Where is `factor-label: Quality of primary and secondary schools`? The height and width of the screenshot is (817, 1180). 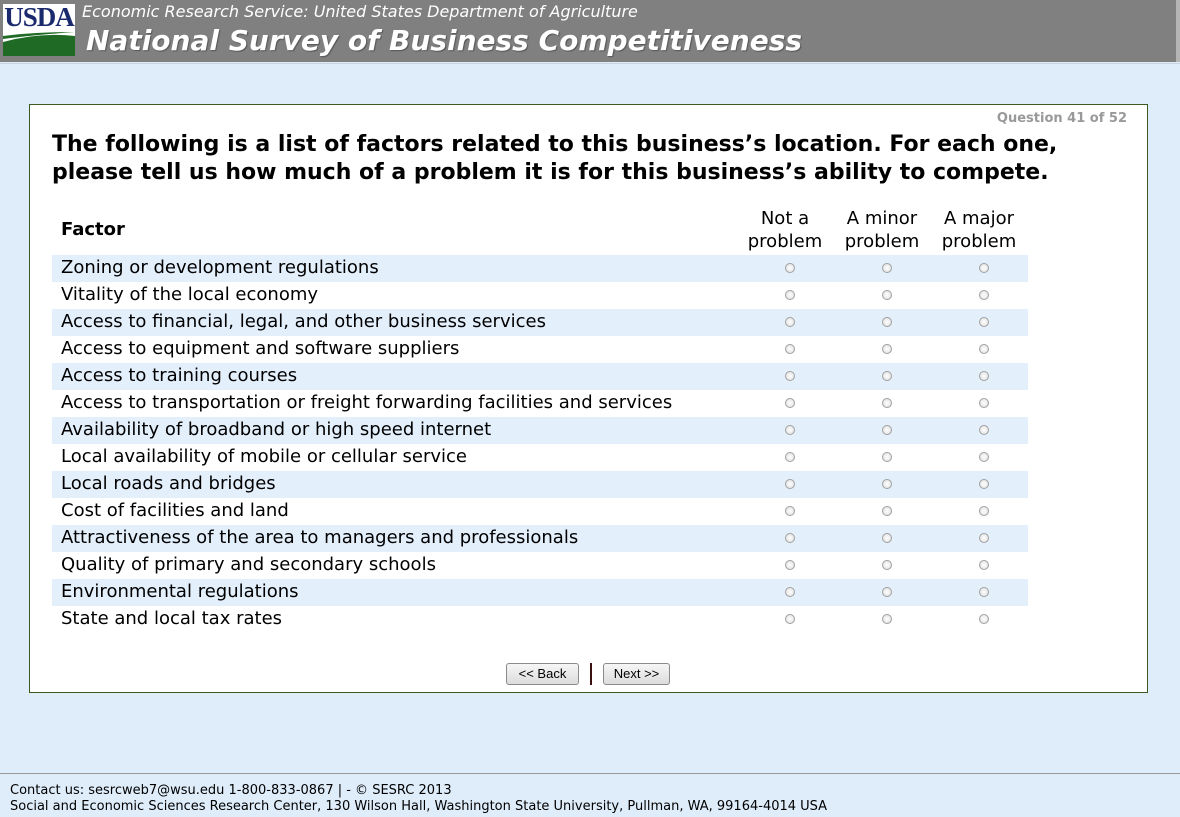 factor-label: Quality of primary and secondary schools is located at coordinates (248, 564).